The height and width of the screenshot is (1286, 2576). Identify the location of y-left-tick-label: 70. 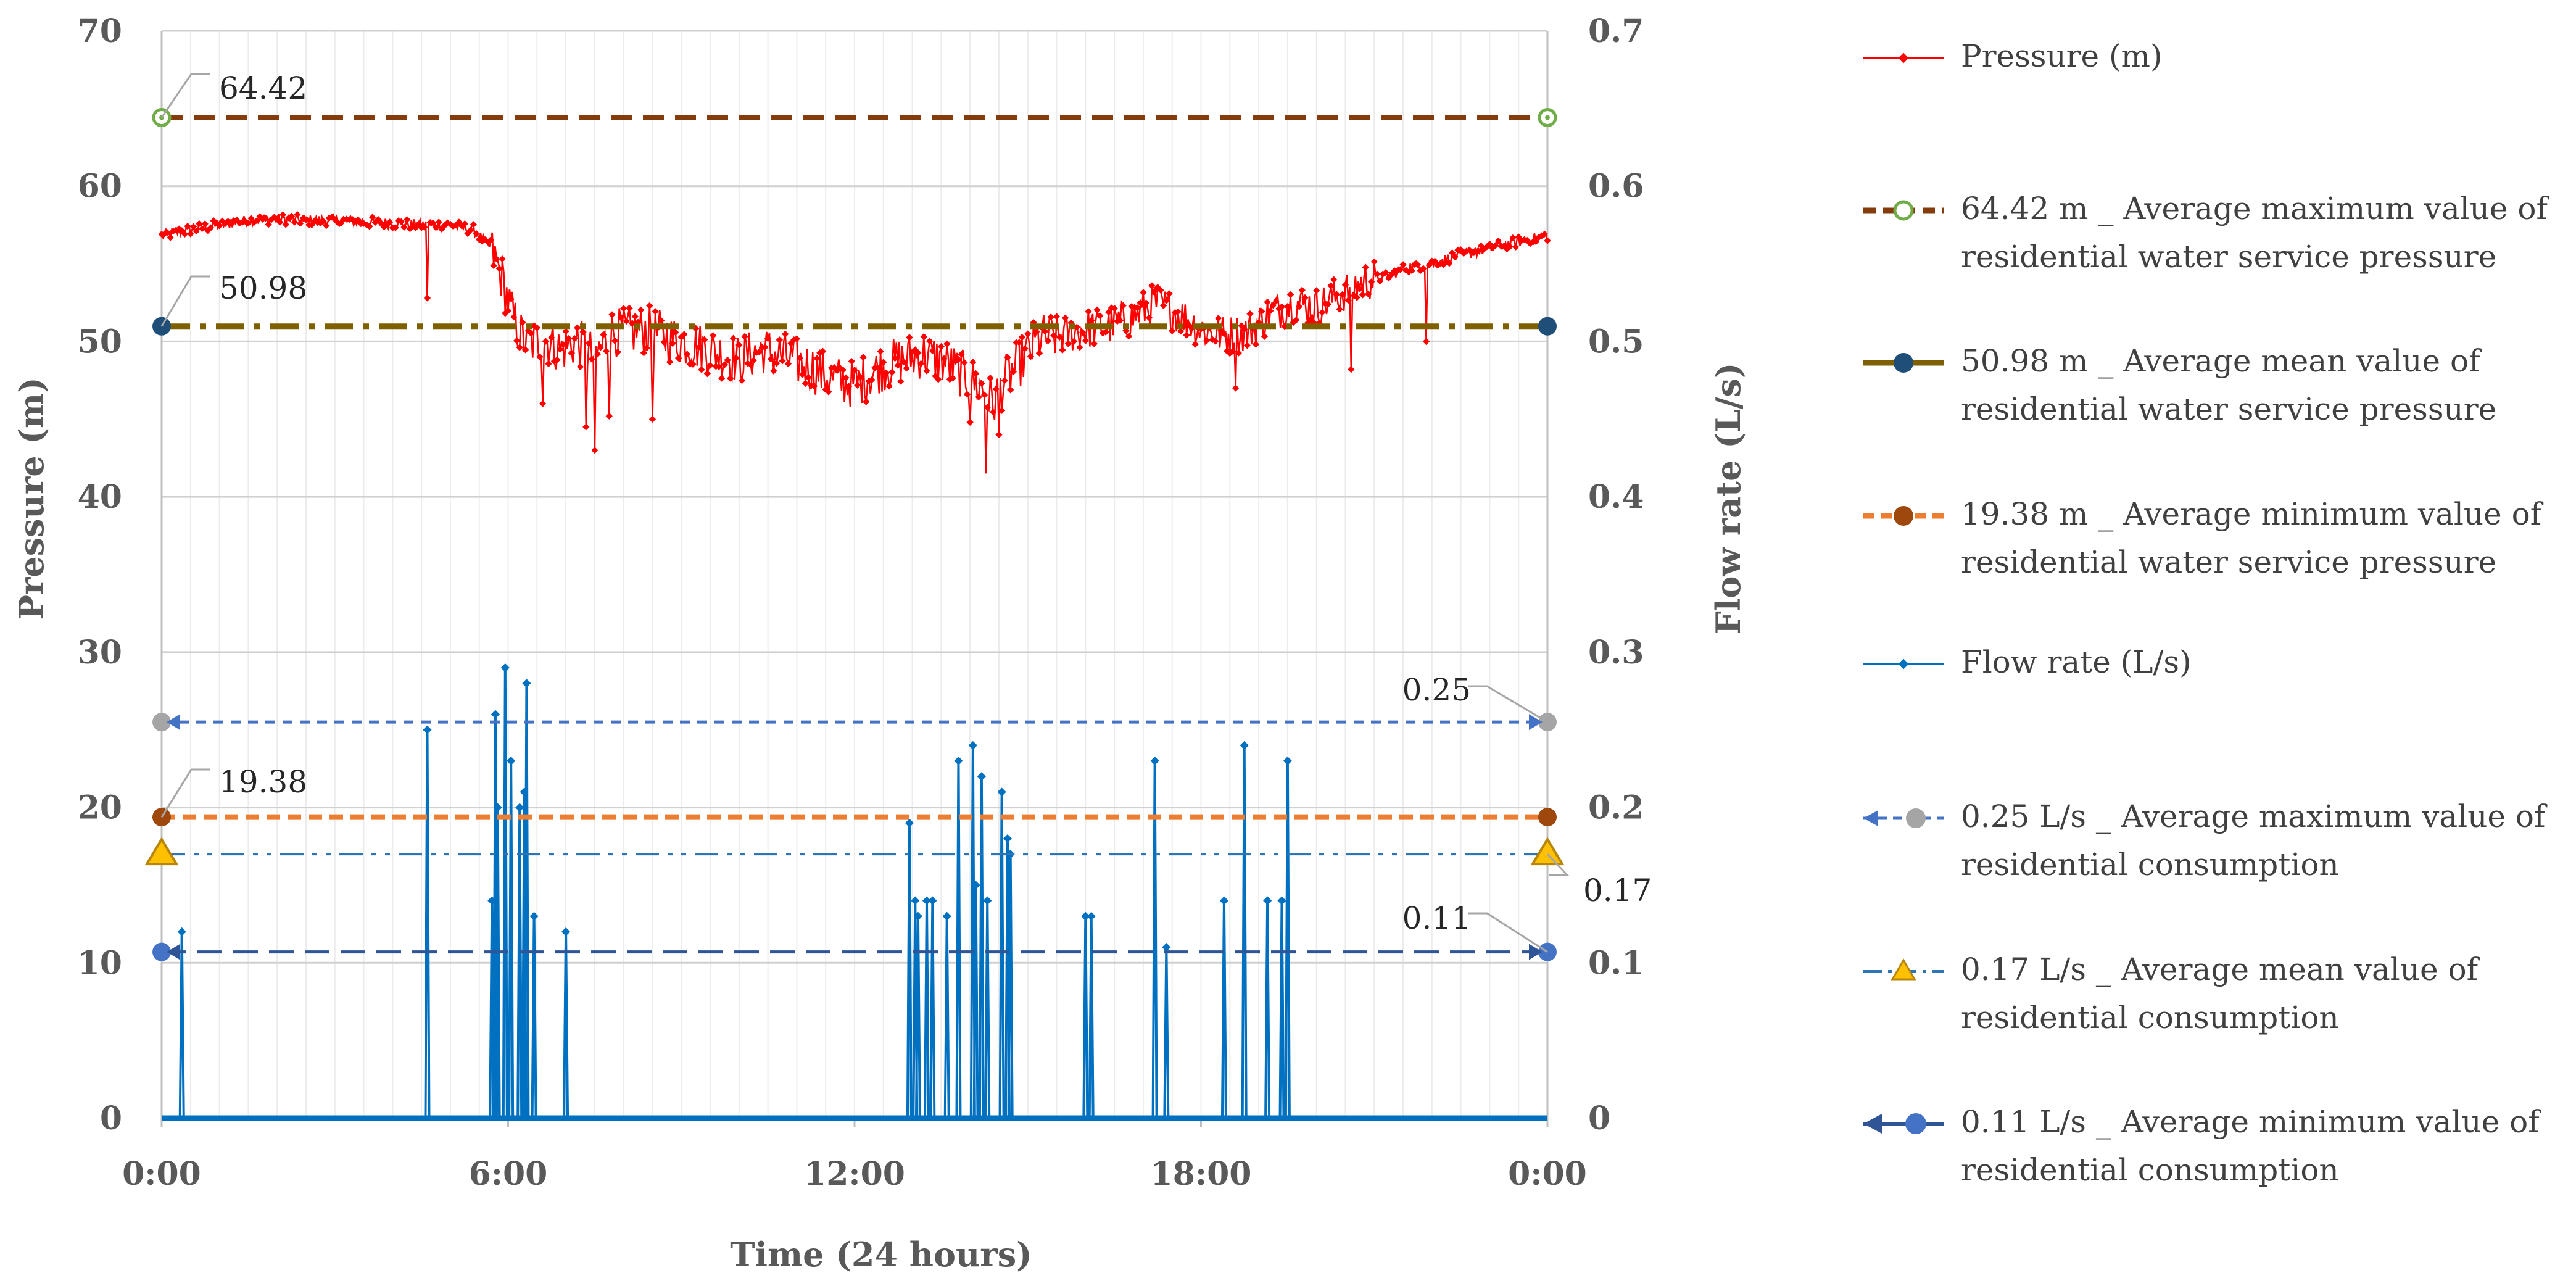
(100, 31).